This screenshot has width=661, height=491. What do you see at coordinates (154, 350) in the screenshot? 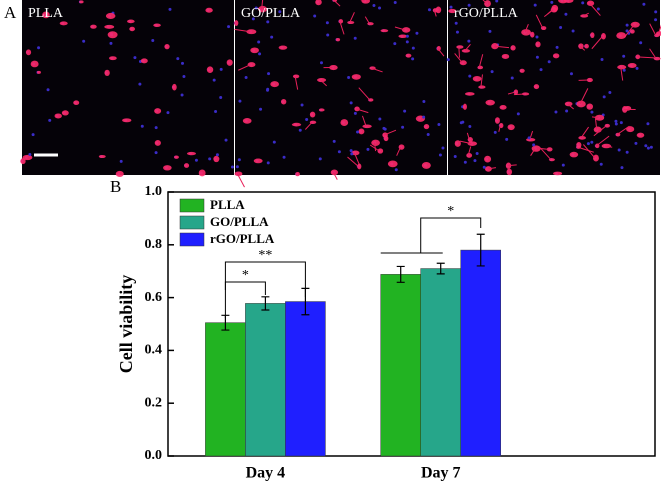
I see `y-tick-label: 0.4` at bounding box center [154, 350].